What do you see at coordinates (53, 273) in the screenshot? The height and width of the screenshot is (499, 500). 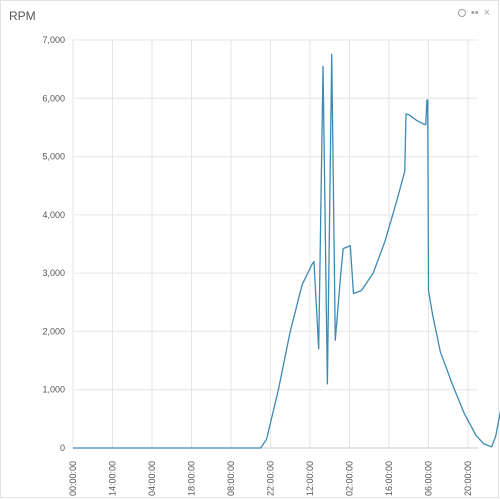 I see `y-tick-label: 3,000` at bounding box center [53, 273].